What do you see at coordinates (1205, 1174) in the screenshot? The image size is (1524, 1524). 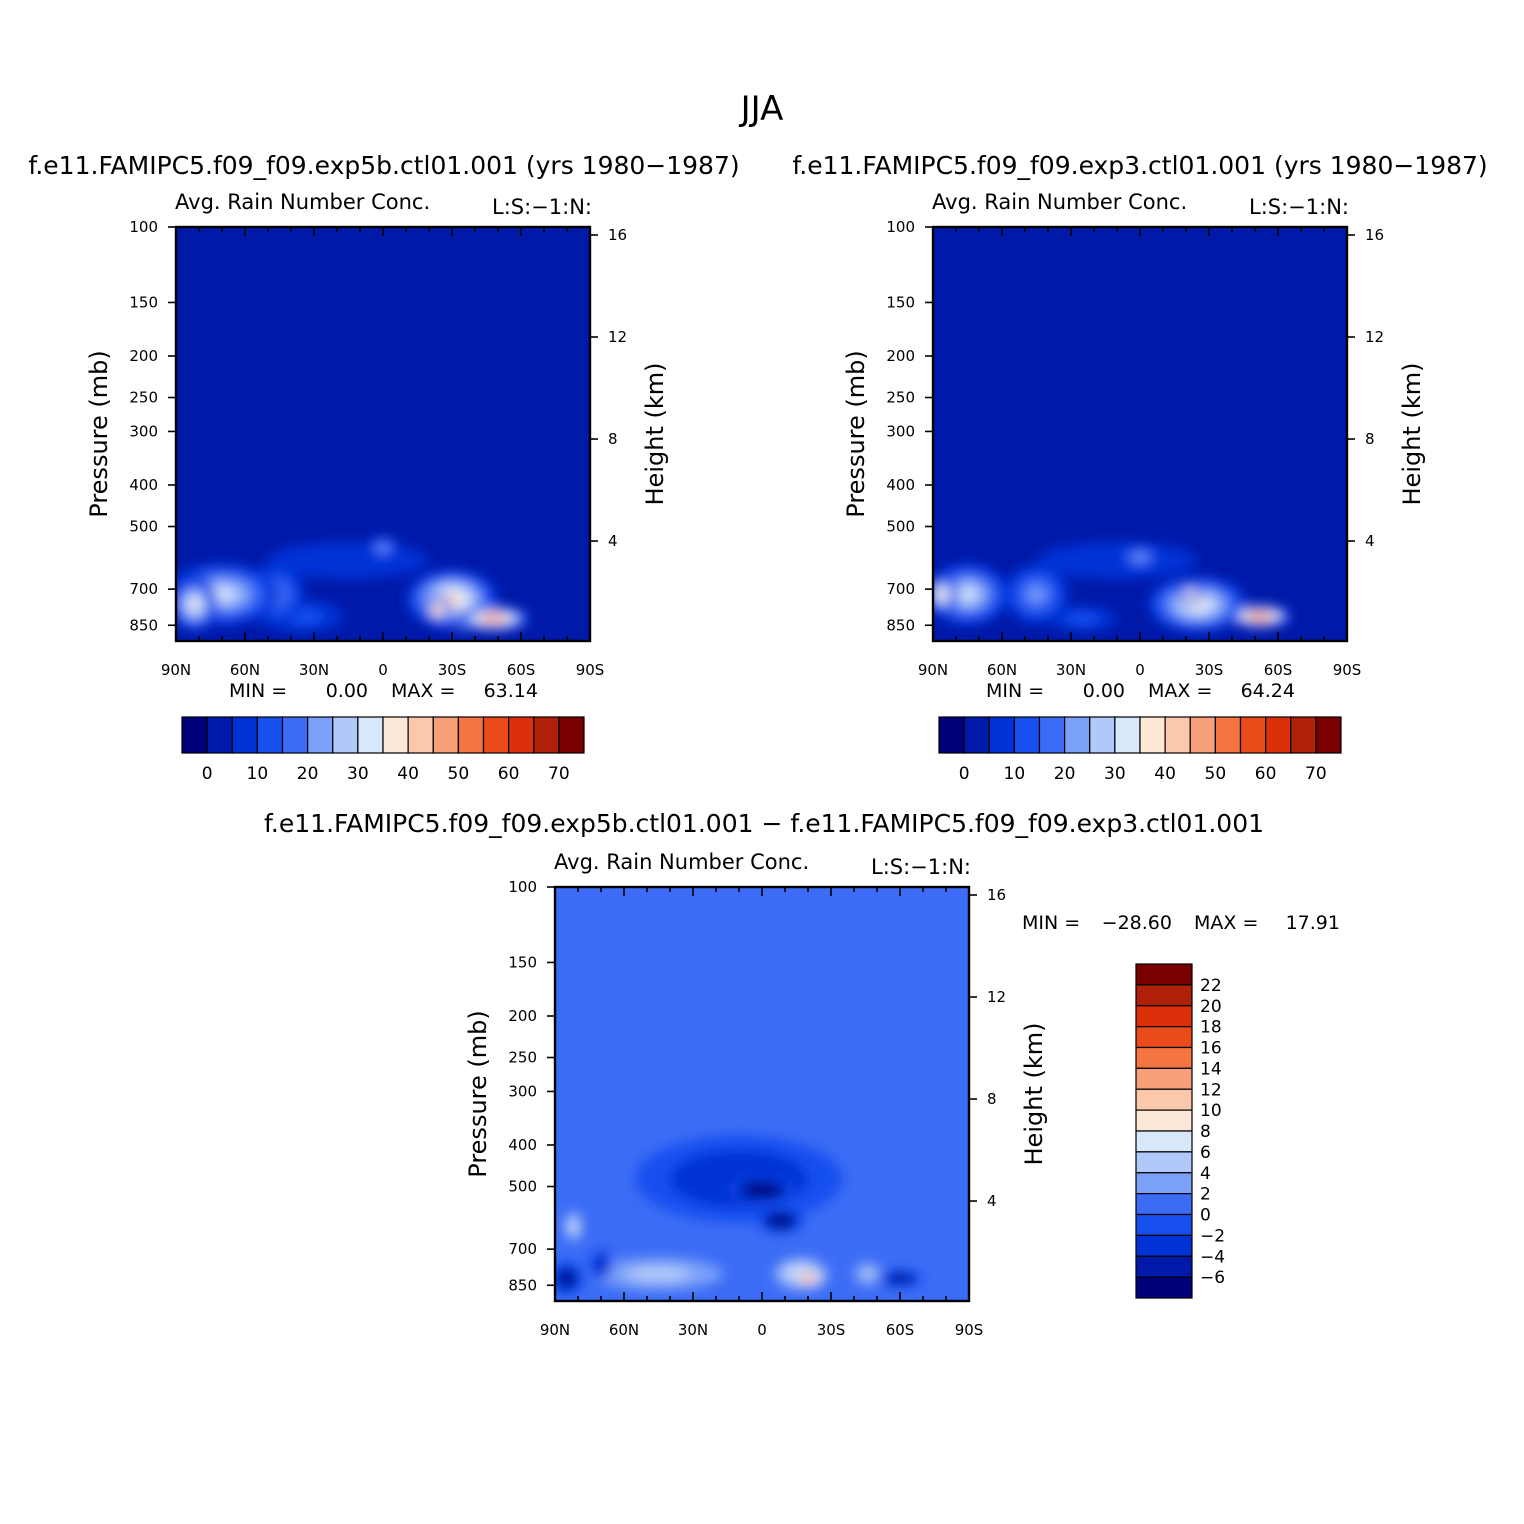 I see `colorbar-label: 4` at bounding box center [1205, 1174].